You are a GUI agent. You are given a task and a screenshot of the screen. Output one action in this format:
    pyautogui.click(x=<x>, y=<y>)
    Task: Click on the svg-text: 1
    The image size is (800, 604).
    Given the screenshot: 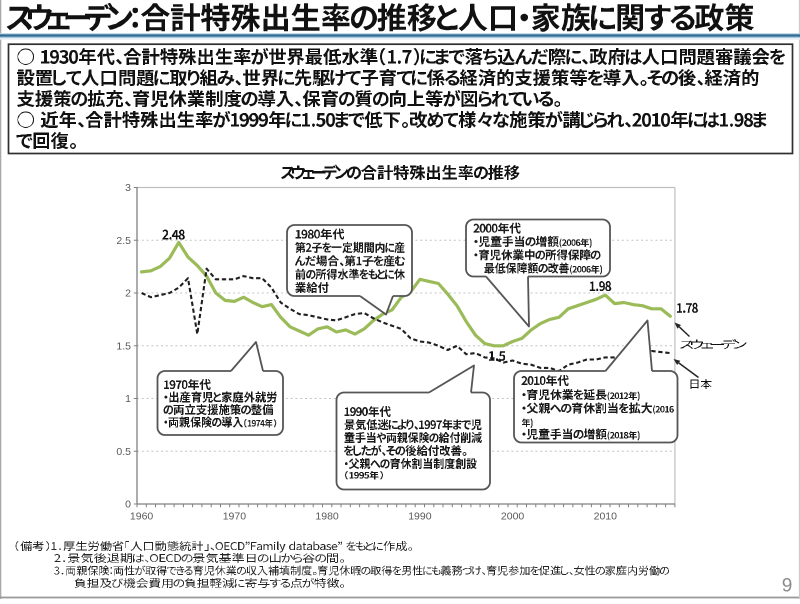 What is the action you would take?
    pyautogui.click(x=128, y=399)
    